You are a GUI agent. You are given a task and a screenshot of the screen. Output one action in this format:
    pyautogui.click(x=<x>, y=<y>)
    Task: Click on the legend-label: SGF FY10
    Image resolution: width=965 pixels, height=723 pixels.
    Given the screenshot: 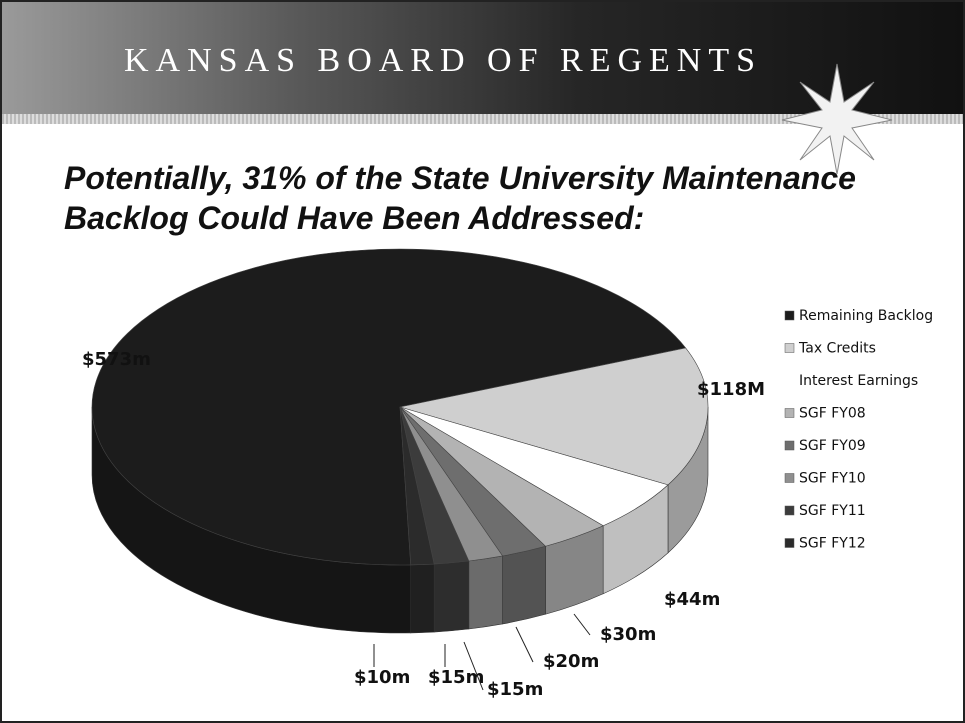 What is the action you would take?
    pyautogui.click(x=832, y=479)
    